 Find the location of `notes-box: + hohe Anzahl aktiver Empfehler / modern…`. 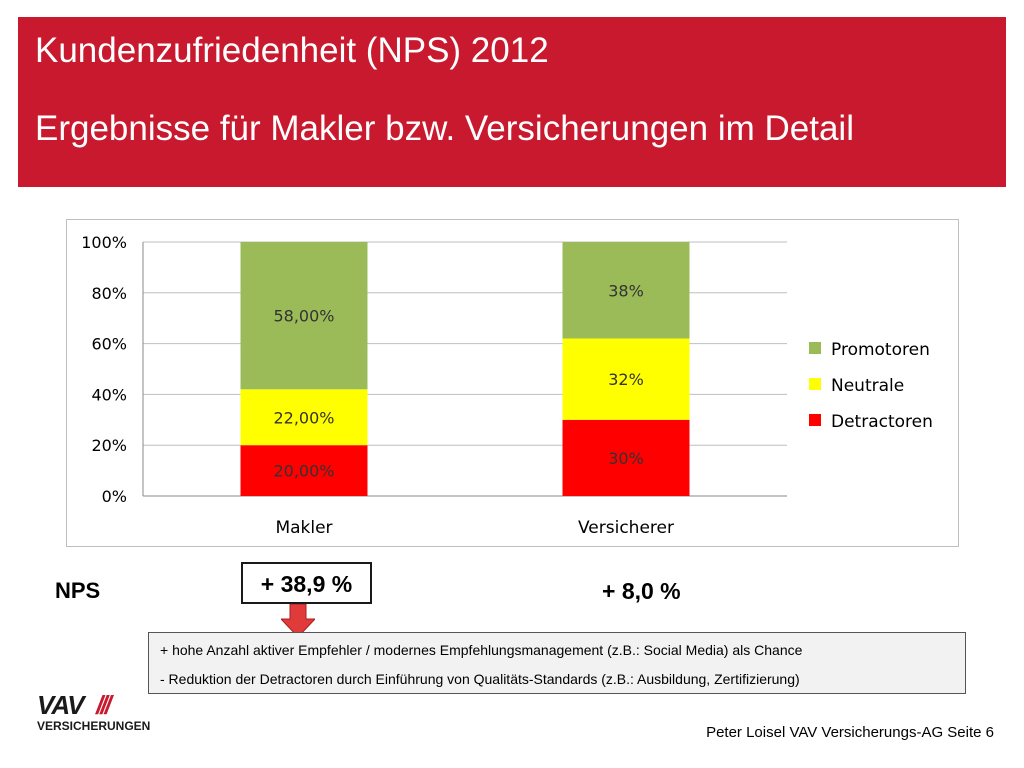

notes-box: + hohe Anzahl aktiver Empfehler / modern… is located at coordinates (557, 663).